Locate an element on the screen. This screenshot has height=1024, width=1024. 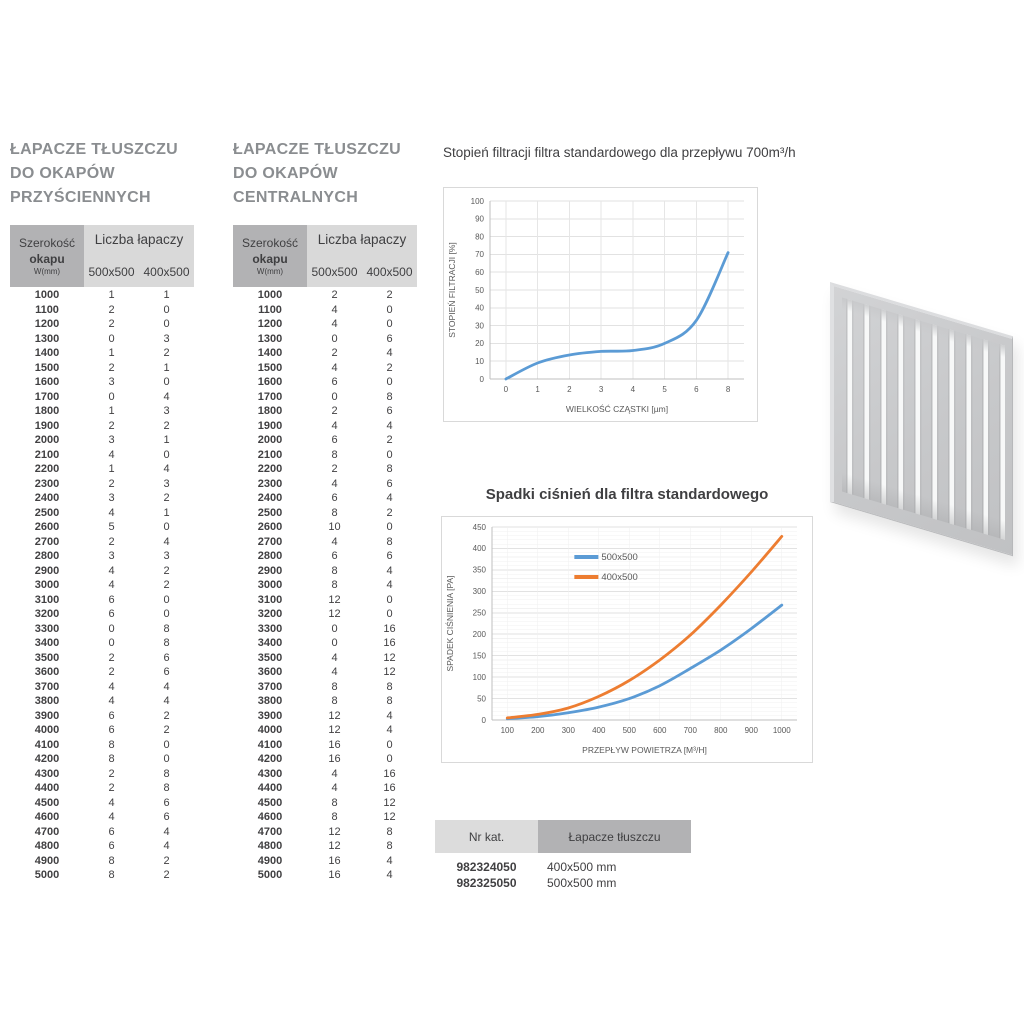
table-row: 2400 6 4 is located at coordinates (325, 498).